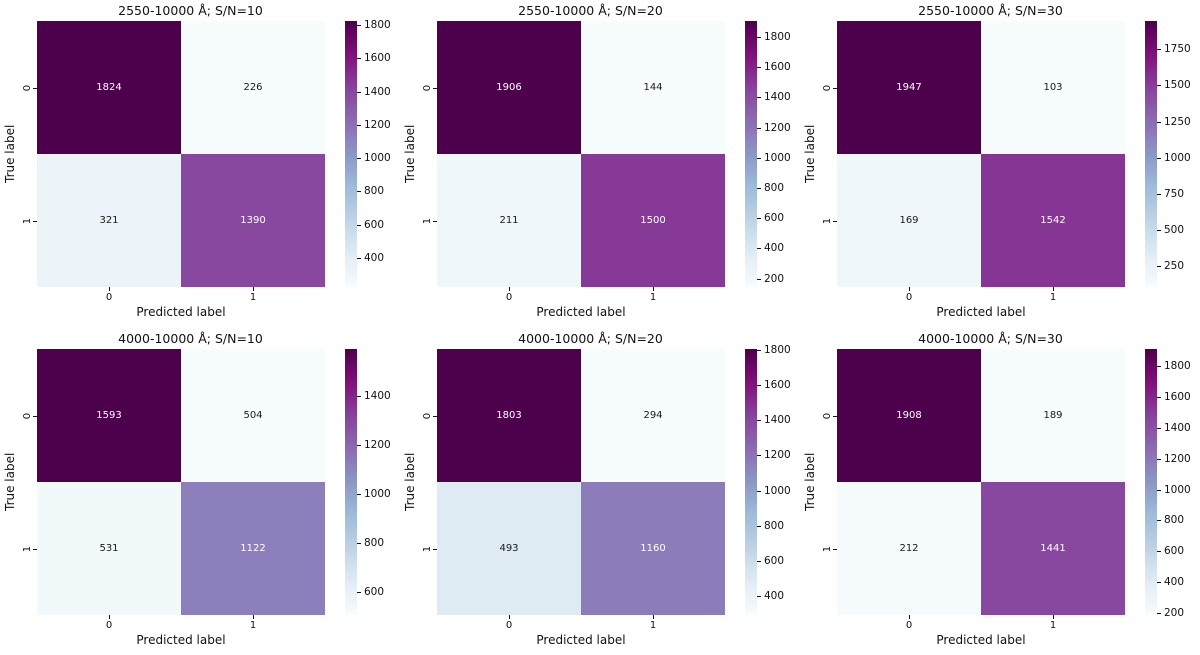  What do you see at coordinates (1174, 265) in the screenshot?
I see `colorbar-tick-label: 250` at bounding box center [1174, 265].